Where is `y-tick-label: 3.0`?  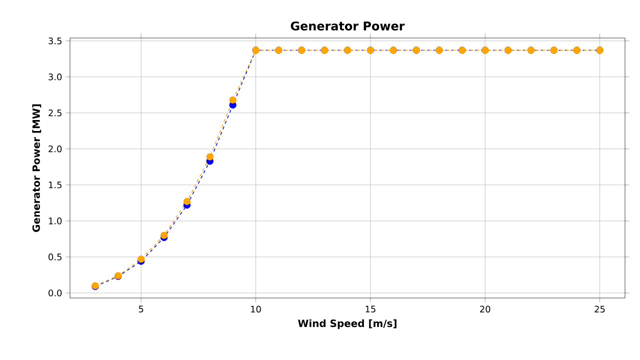 y-tick-label: 3.0 is located at coordinates (55, 77).